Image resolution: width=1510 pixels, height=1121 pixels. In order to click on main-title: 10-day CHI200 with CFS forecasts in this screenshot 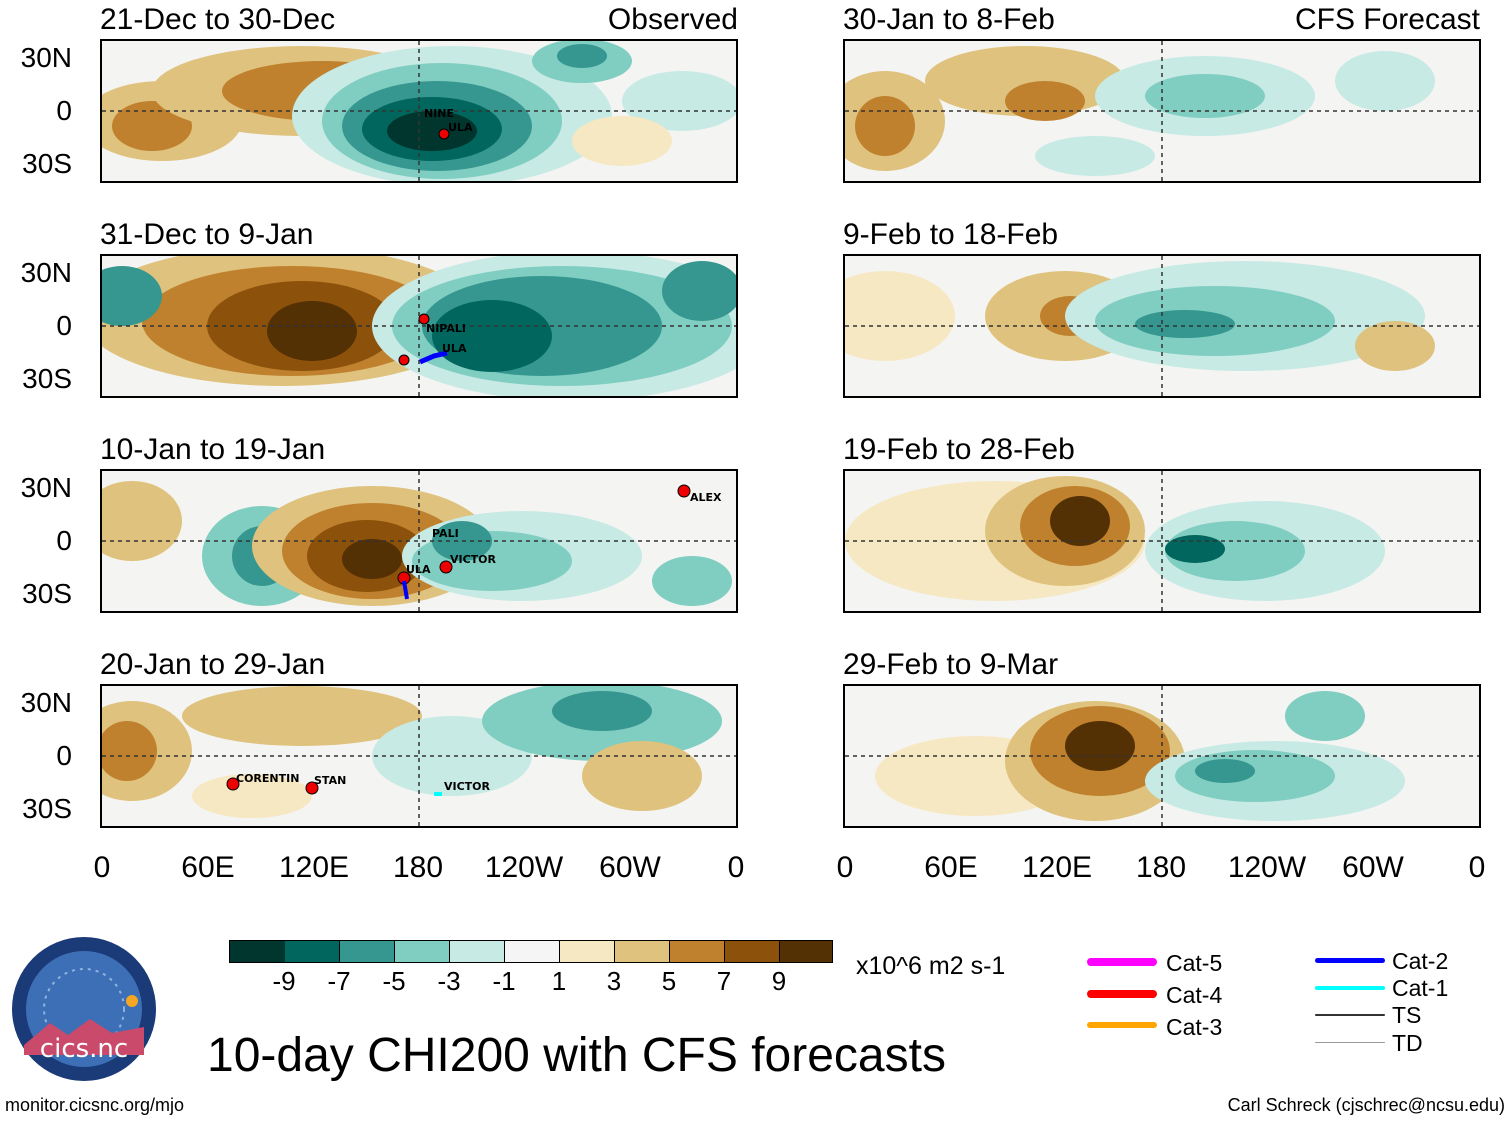, I will do `click(576, 1055)`.